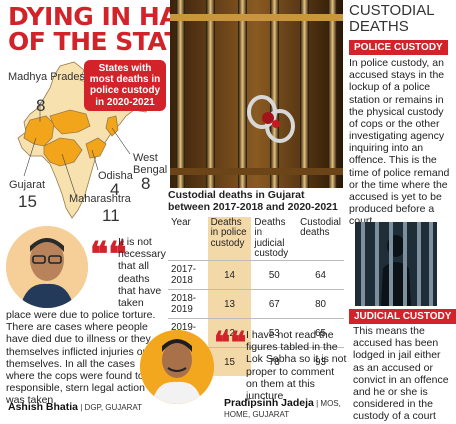  What do you see at coordinates (274, 333) in the screenshot?
I see `cell-judicial: 53` at bounding box center [274, 333].